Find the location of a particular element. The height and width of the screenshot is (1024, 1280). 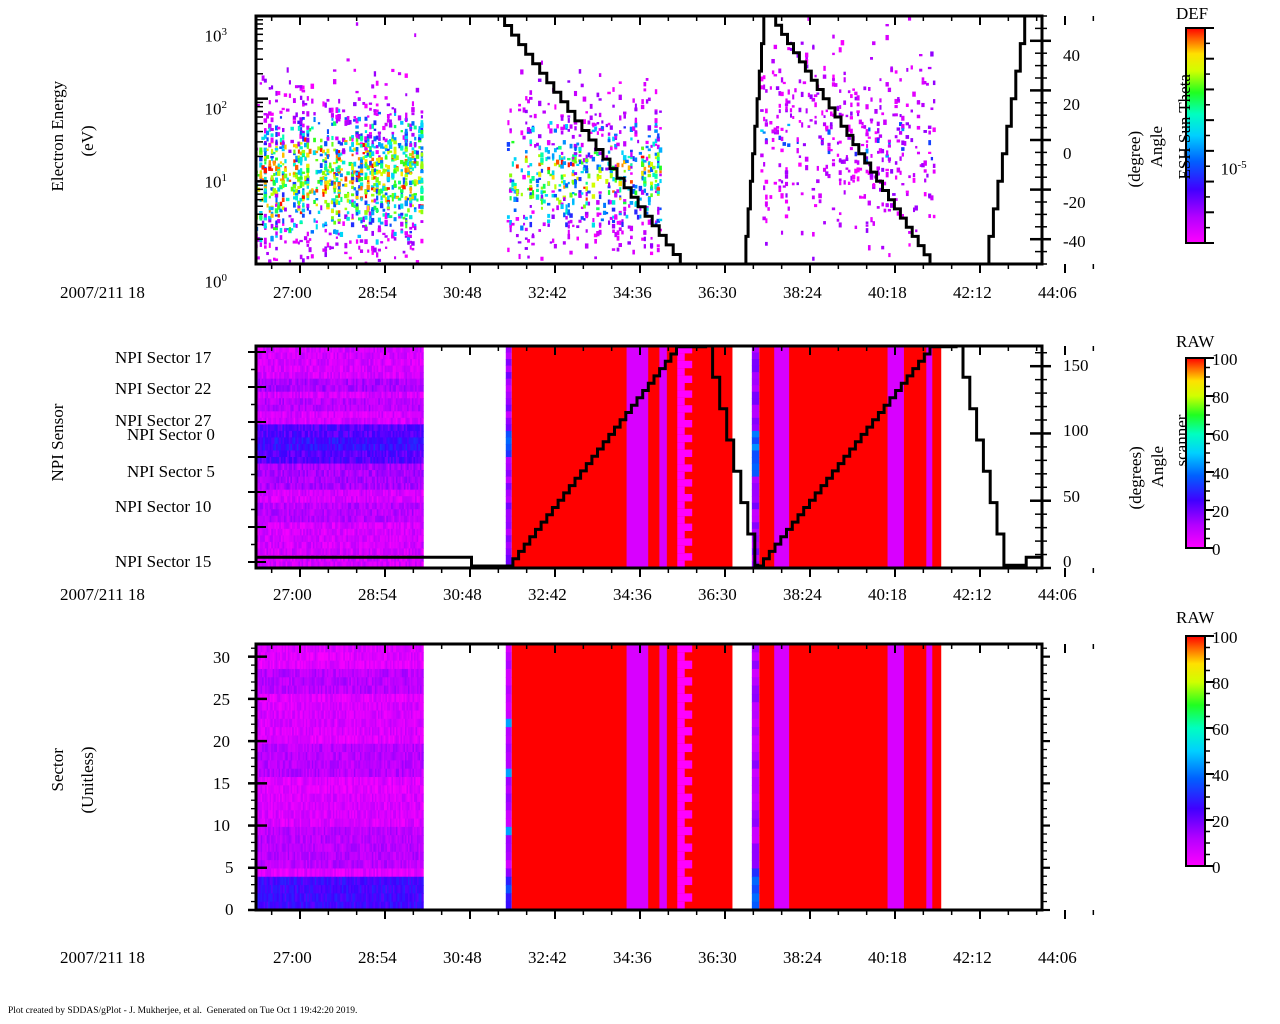

panel2-cb-tick-80: 80 is located at coordinates (1220, 397).